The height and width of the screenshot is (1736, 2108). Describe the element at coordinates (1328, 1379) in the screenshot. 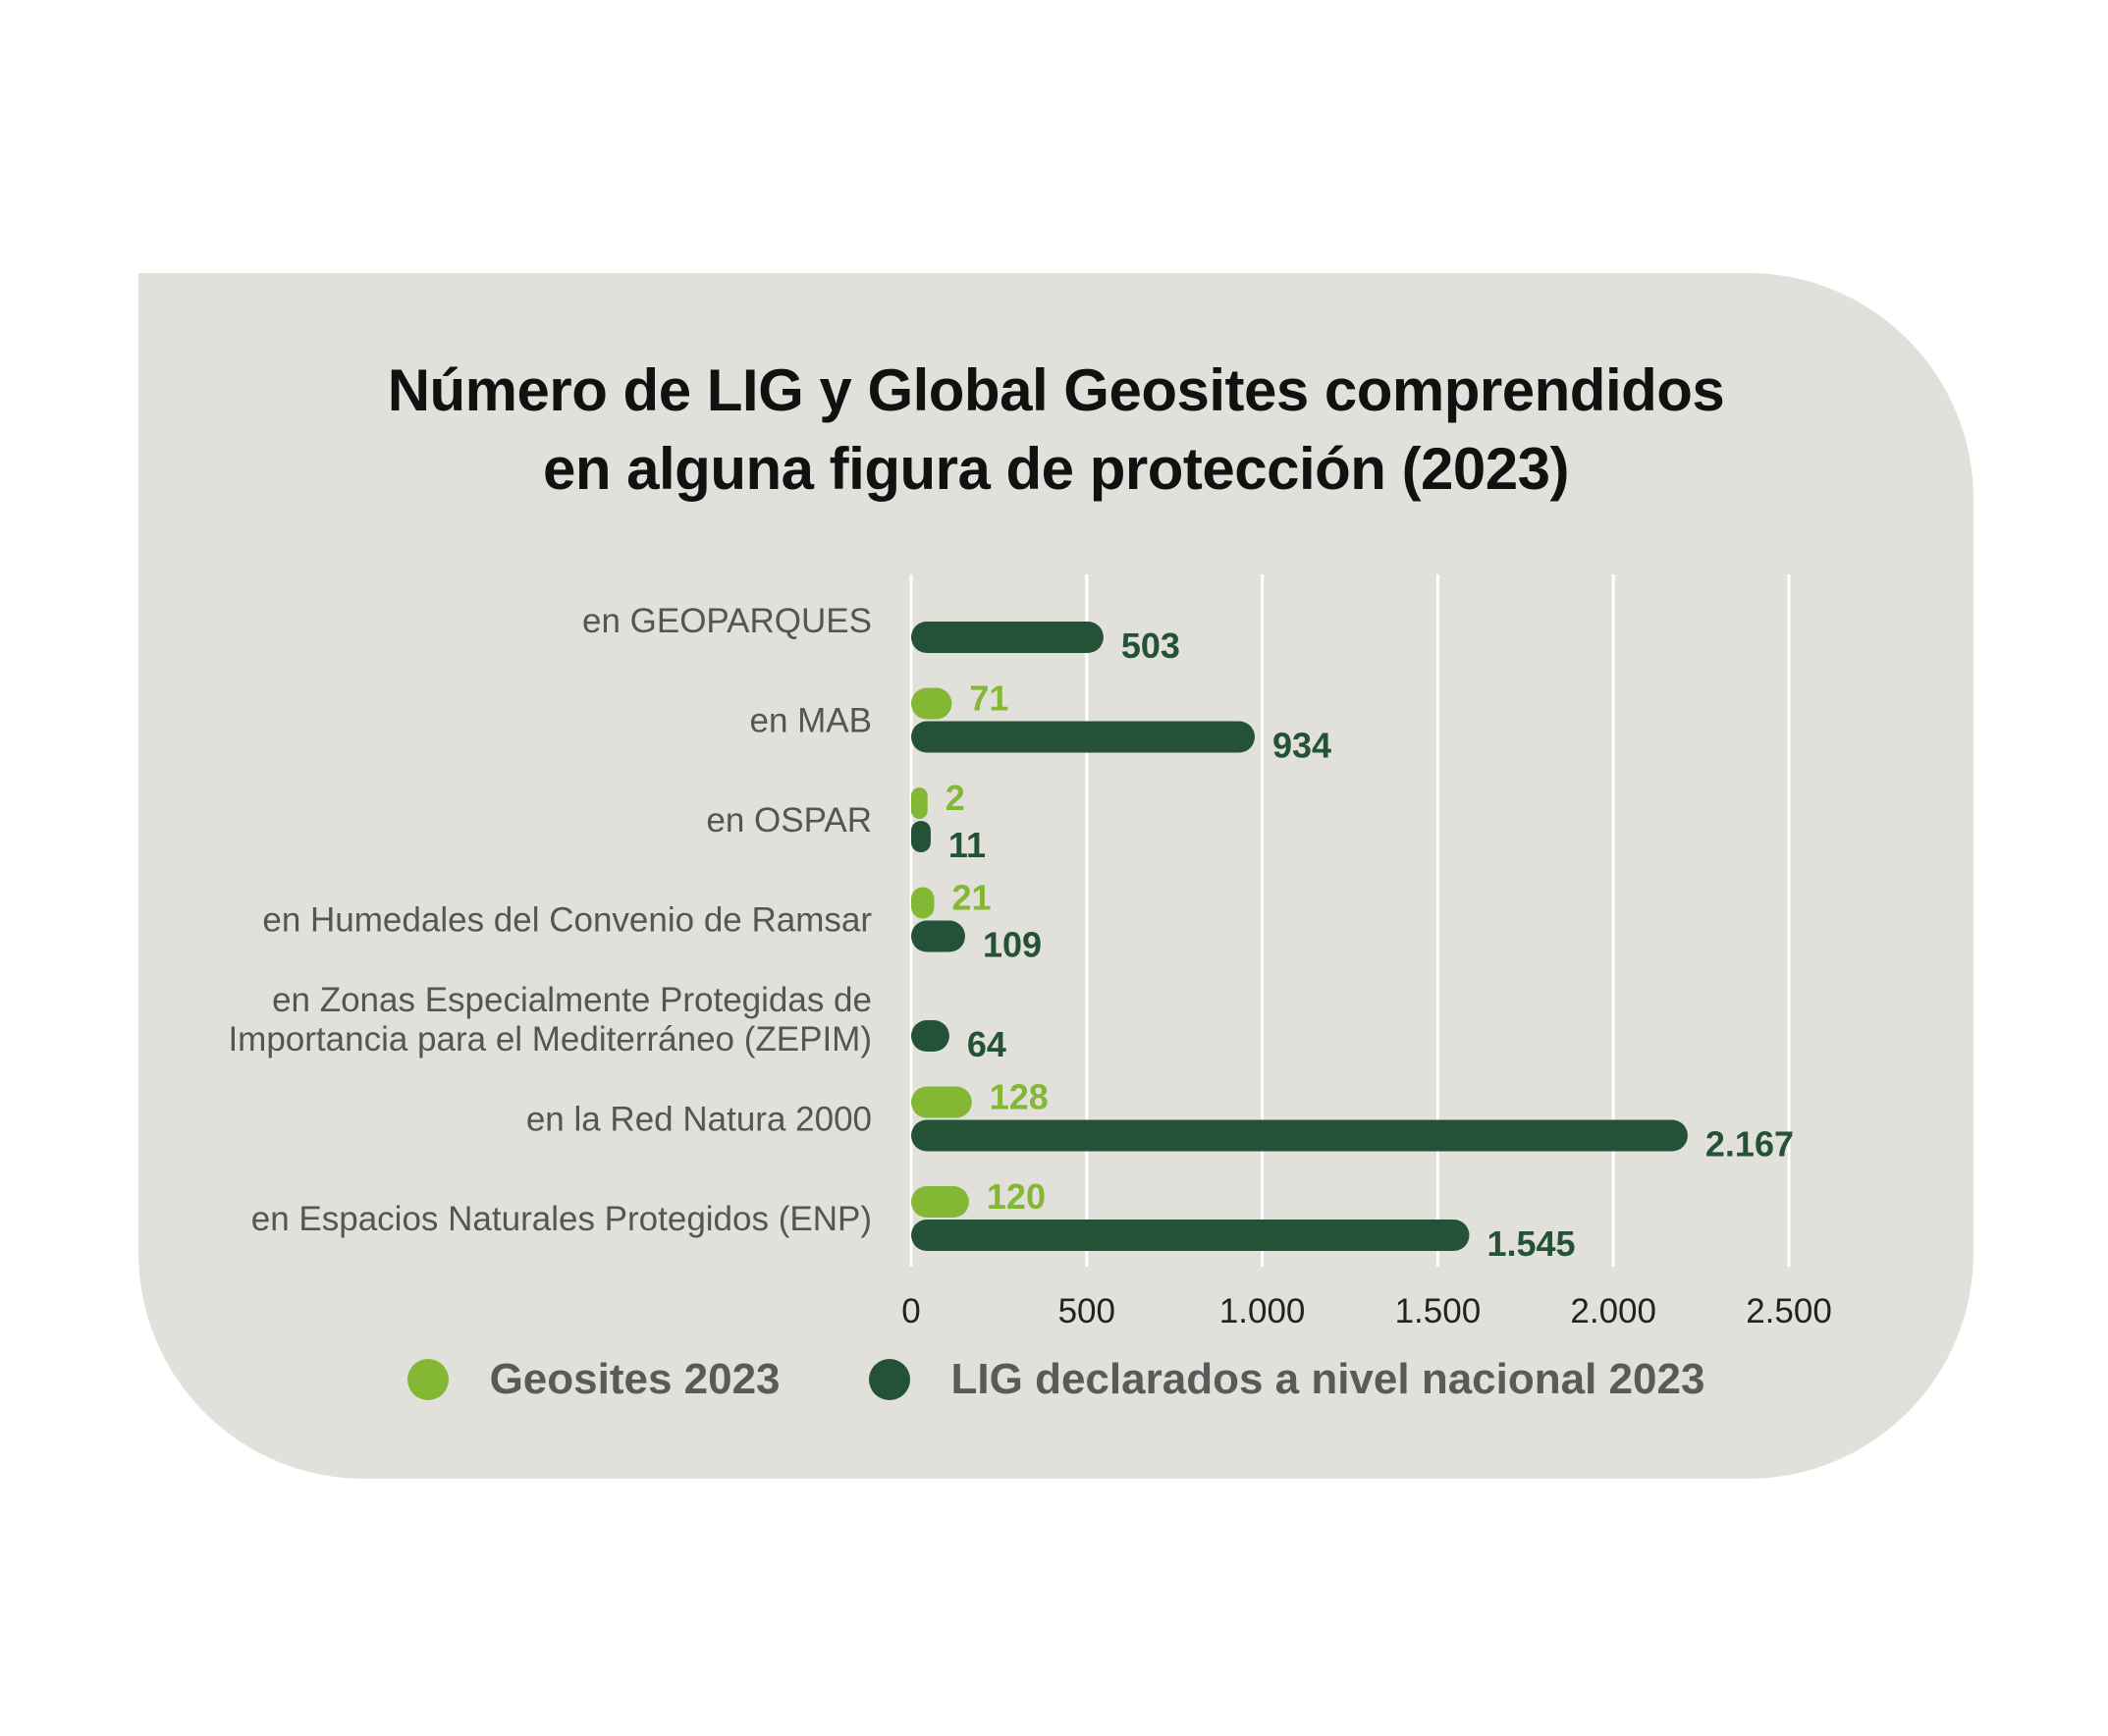

I see `legend-label-lig: LIG declarados a nivel nacional 2023` at that location.